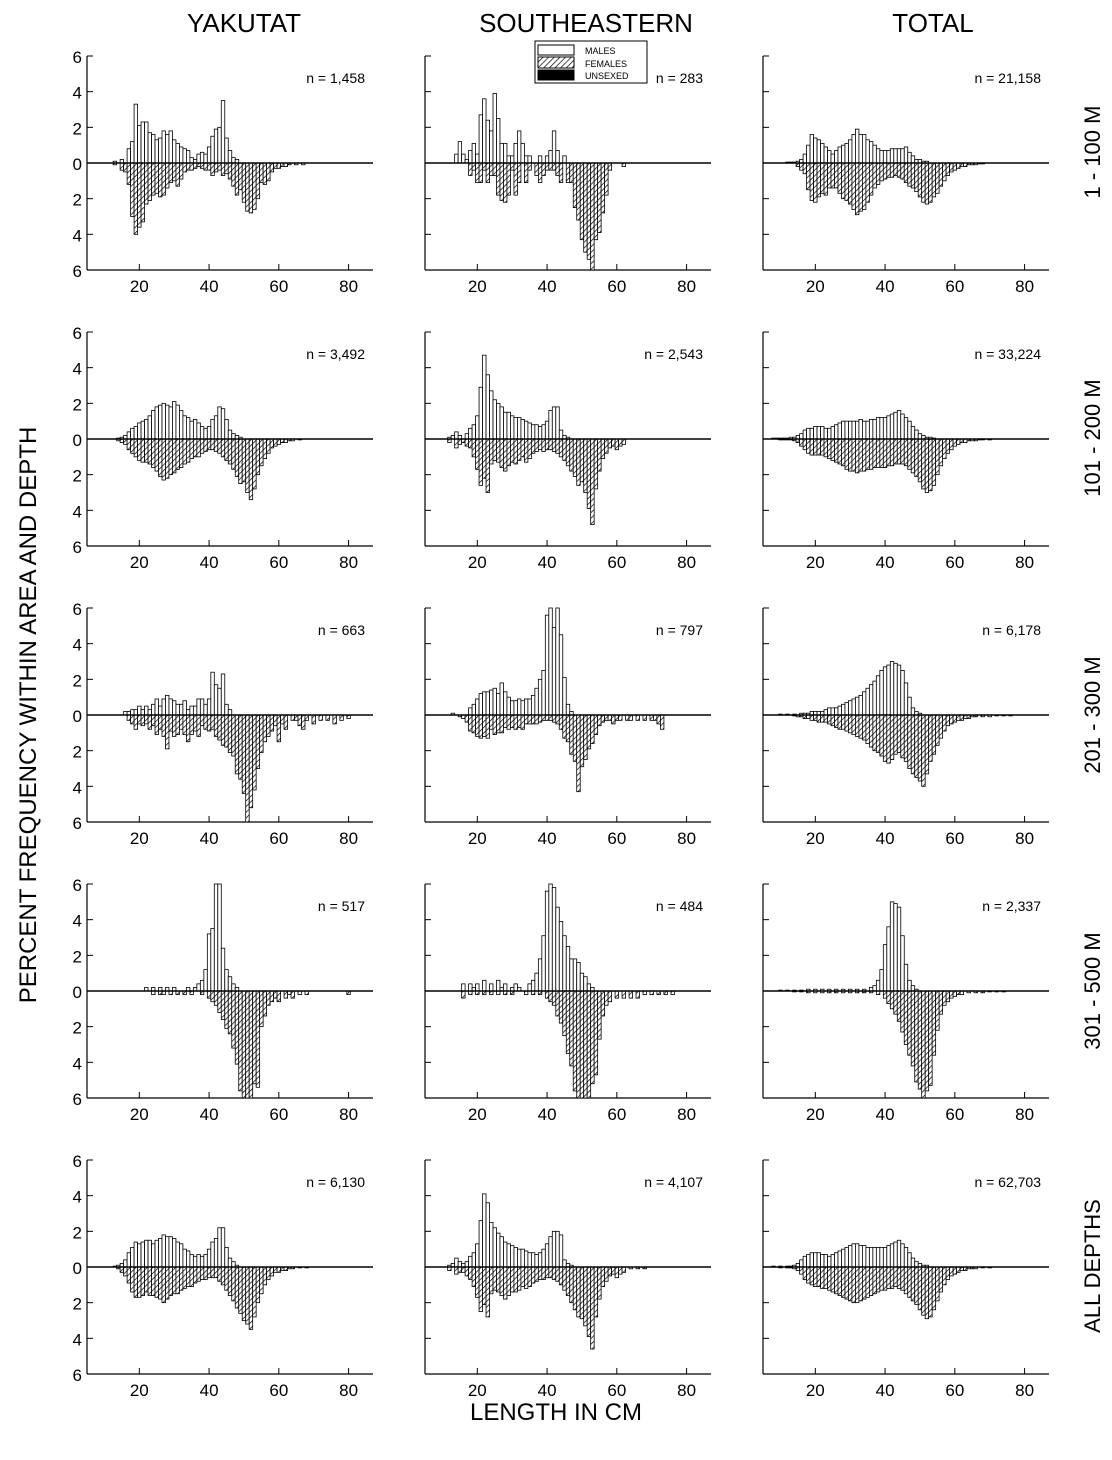 This screenshot has height=1460, width=1112. What do you see at coordinates (616, 1390) in the screenshot?
I see `x-tick-label: 60` at bounding box center [616, 1390].